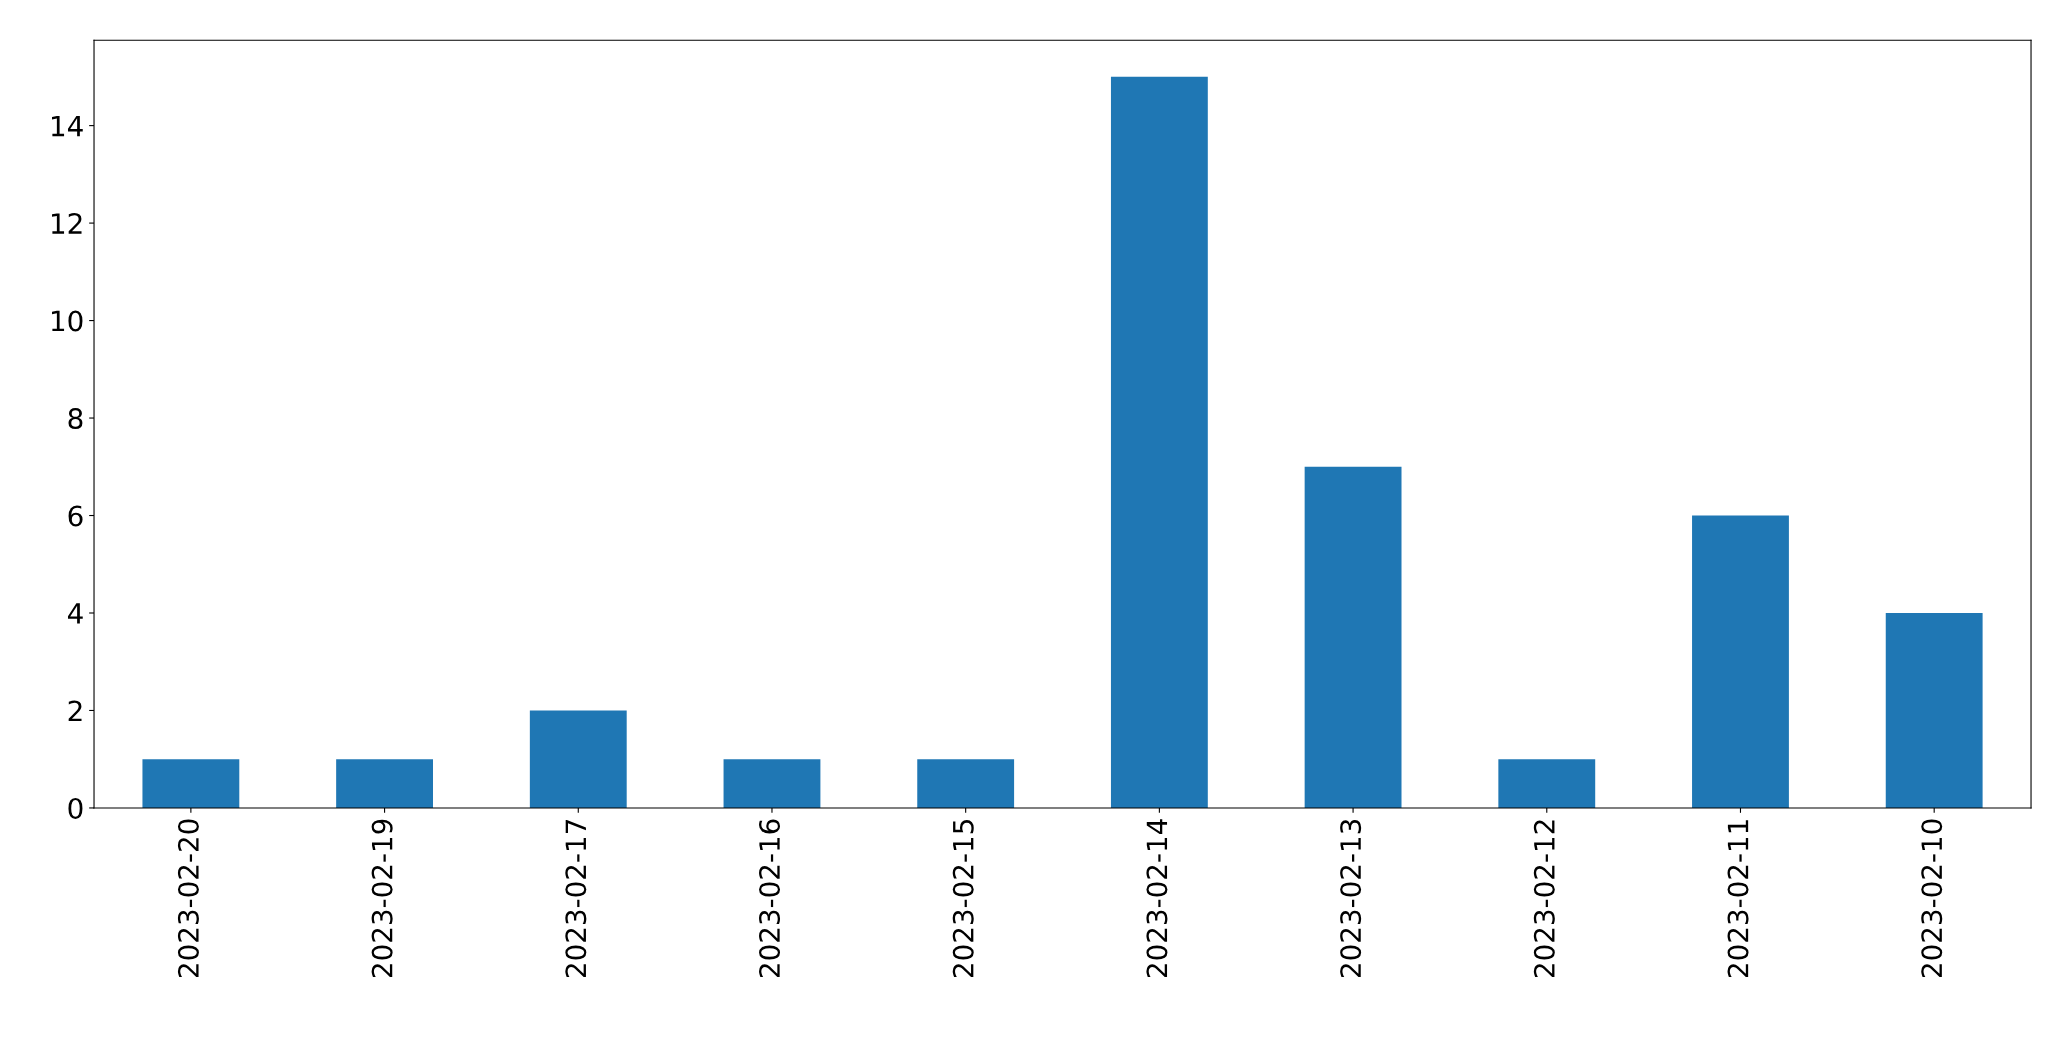 This screenshot has width=2071, height=1061. What do you see at coordinates (1932, 898) in the screenshot?
I see `x-tick-label: 2023-02-10` at bounding box center [1932, 898].